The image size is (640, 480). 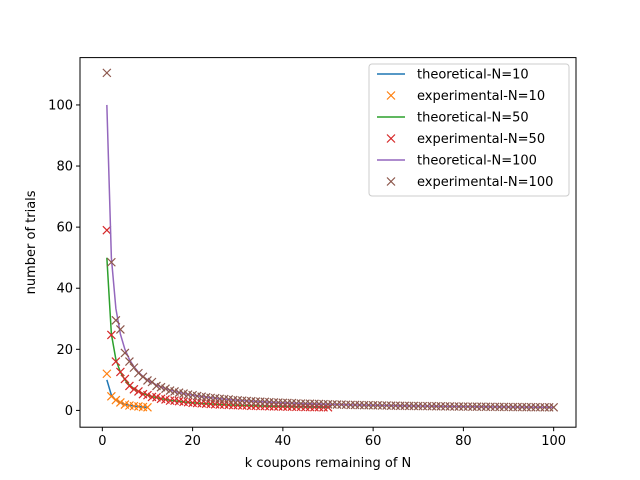 What do you see at coordinates (463, 441) in the screenshot?
I see `x-tick-label: 80` at bounding box center [463, 441].